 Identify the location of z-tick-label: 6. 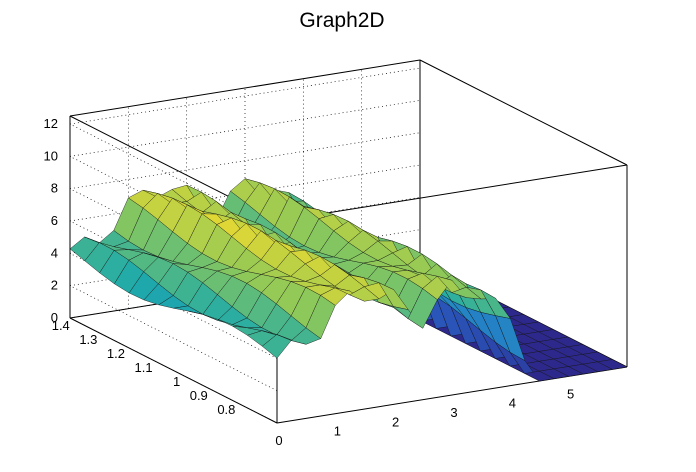
(54, 220).